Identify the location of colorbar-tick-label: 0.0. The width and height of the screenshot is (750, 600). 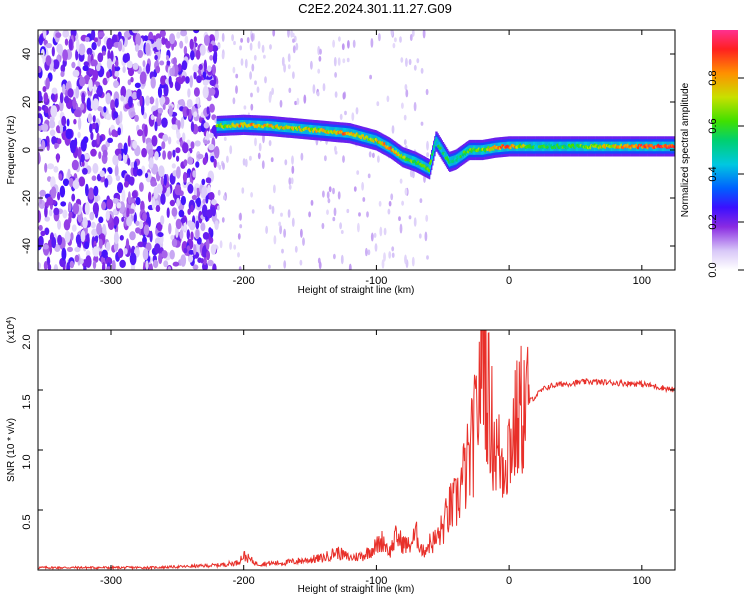
(713, 269).